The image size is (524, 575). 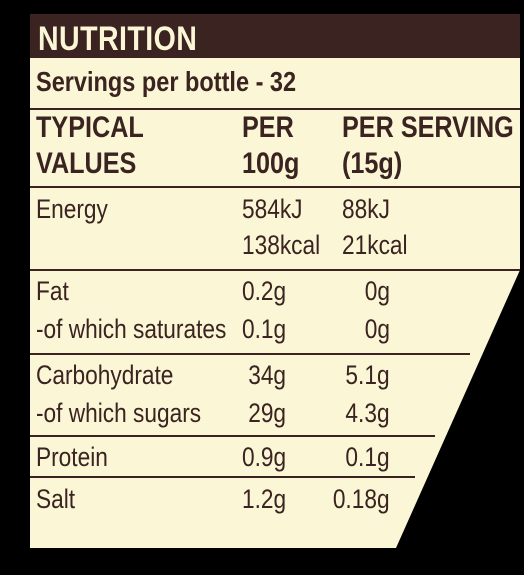 What do you see at coordinates (361, 499) in the screenshot?
I see `salt-per-serving: 0.18g` at bounding box center [361, 499].